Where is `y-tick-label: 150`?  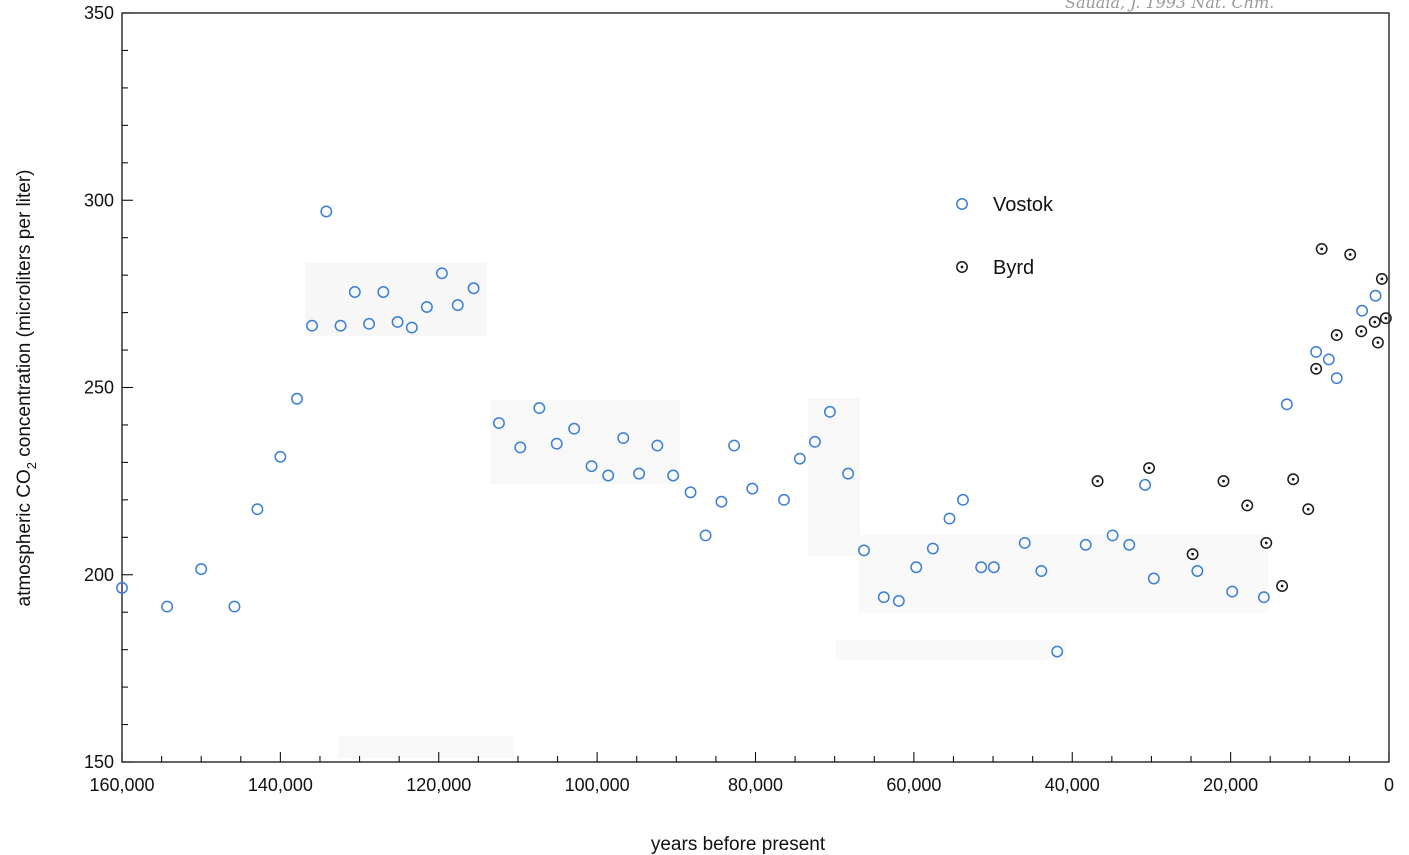 y-tick-label: 150 is located at coordinates (99, 762).